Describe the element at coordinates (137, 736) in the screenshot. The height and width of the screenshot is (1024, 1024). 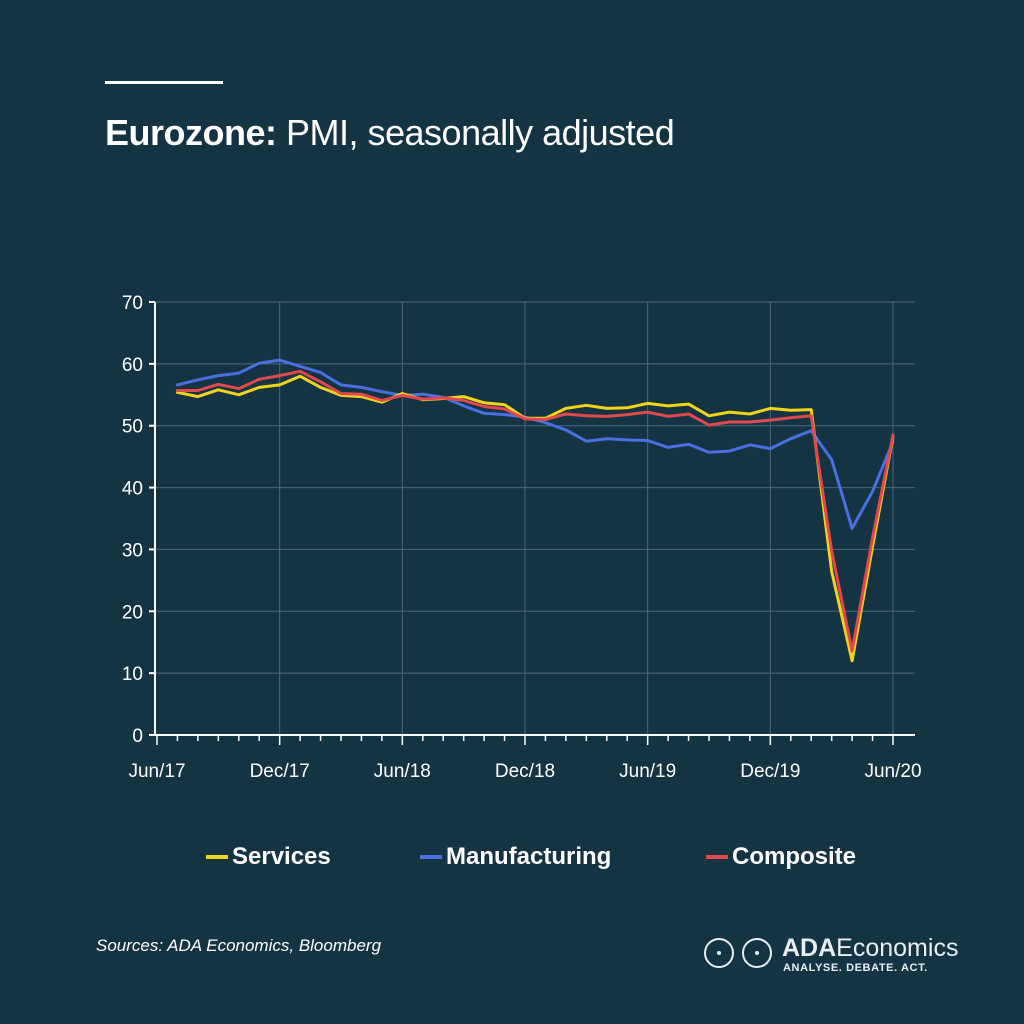
I see `y-tick-label: 0` at that location.